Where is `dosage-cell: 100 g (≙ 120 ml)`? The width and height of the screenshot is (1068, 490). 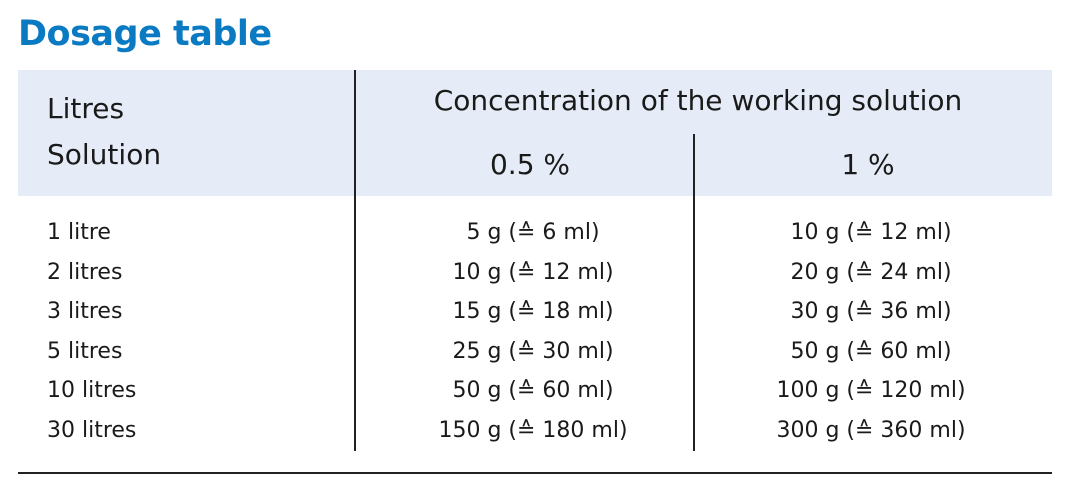
dosage-cell: 100 g (≙ 120 ml) is located at coordinates (871, 390).